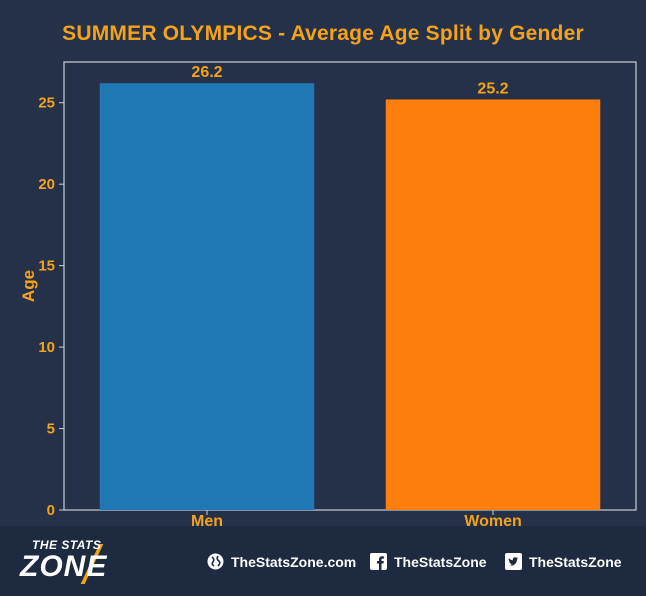 The height and width of the screenshot is (596, 646). Describe the element at coordinates (440, 561) in the screenshot. I see `facebook-label: TheStatsZone` at that location.